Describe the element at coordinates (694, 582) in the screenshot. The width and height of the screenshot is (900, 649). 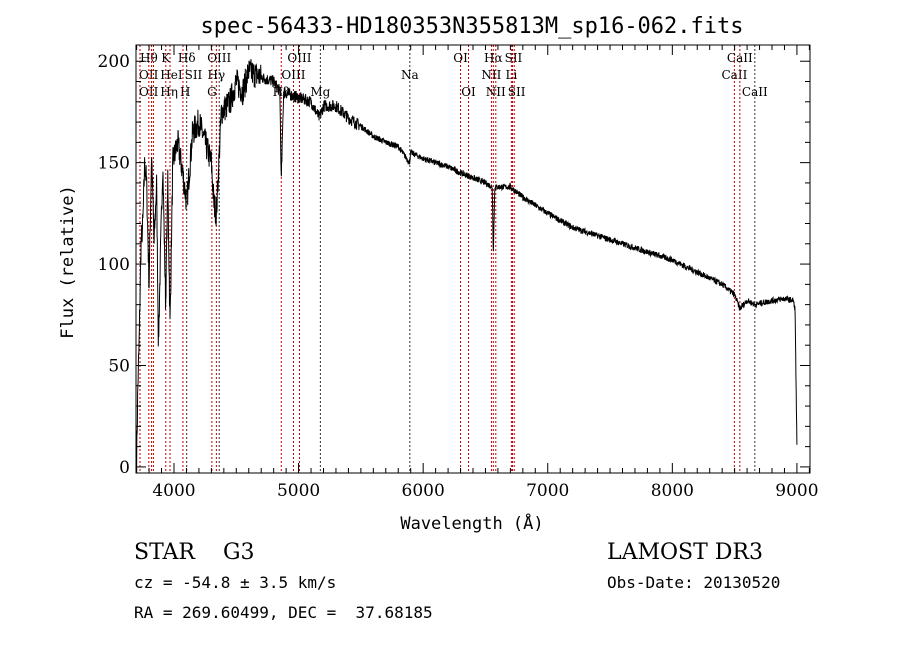
I see `obs-date-text: Obs-Date: 20130520` at that location.